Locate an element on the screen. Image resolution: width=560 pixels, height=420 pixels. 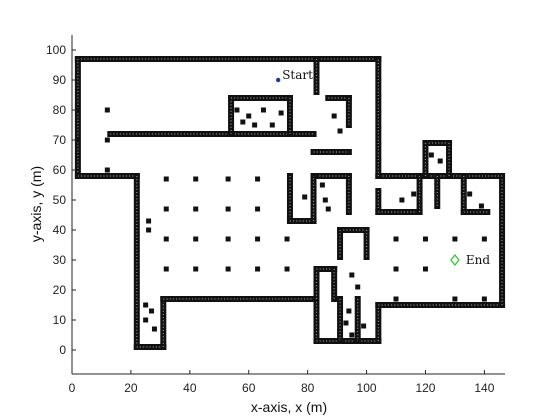
x-tick-label: 20 is located at coordinates (131, 388).